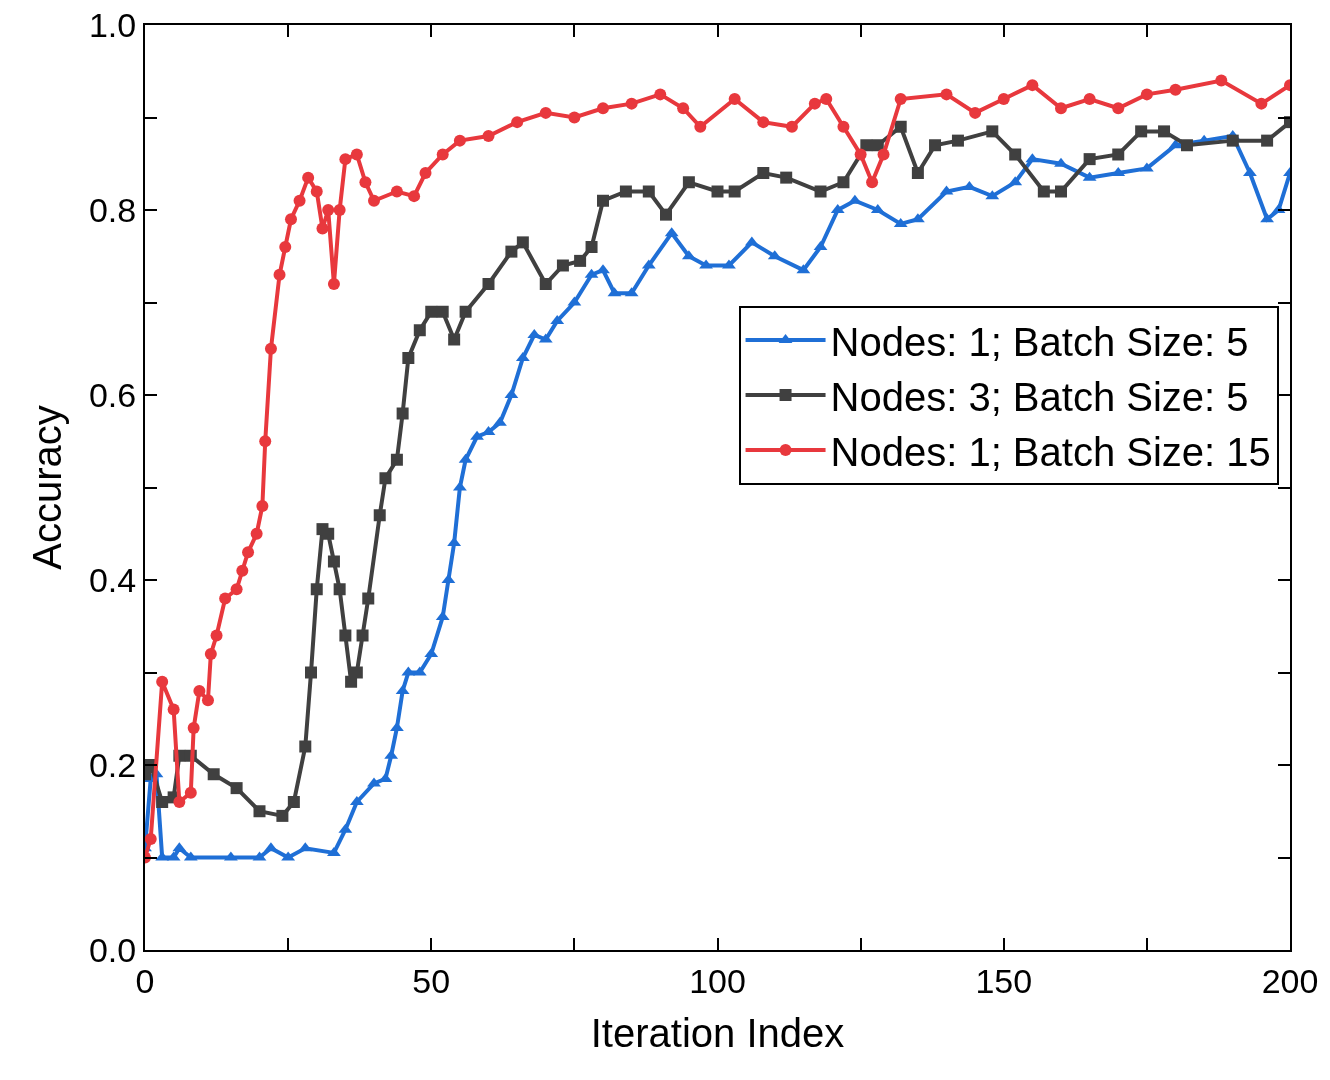 The image size is (1330, 1080). What do you see at coordinates (717, 1032) in the screenshot?
I see `x-axis-title: Iteration Index` at bounding box center [717, 1032].